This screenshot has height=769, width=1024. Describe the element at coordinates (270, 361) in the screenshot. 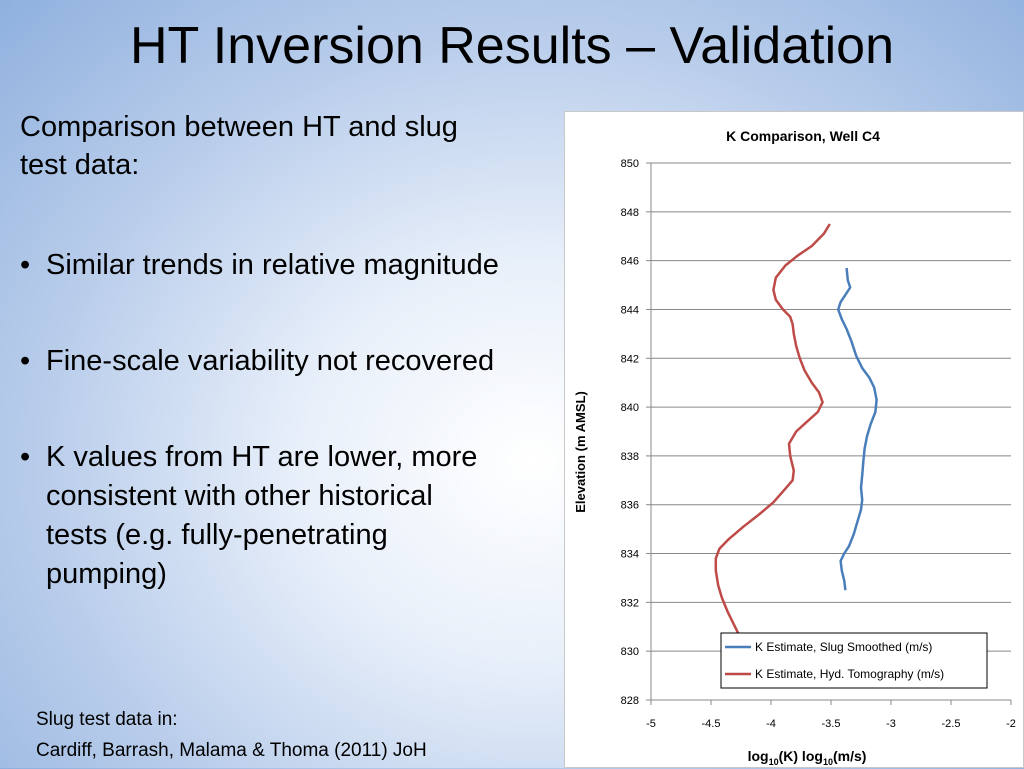

I see `bullet-text: Fine-scale variability not recovered` at that location.